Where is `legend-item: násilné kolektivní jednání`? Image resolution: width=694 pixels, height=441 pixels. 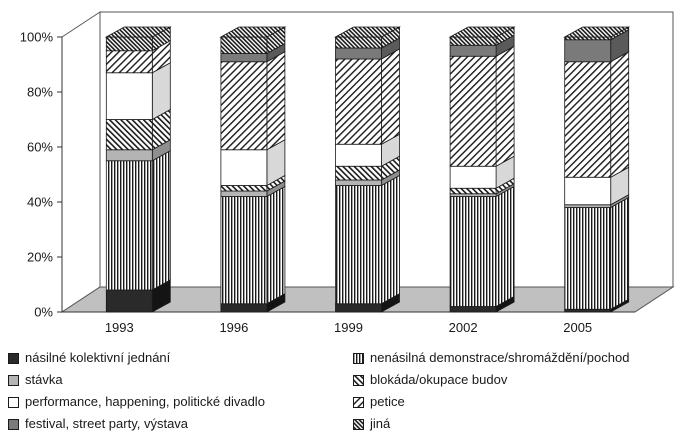 legend-item: násilné kolektivní jednání is located at coordinates (89, 358).